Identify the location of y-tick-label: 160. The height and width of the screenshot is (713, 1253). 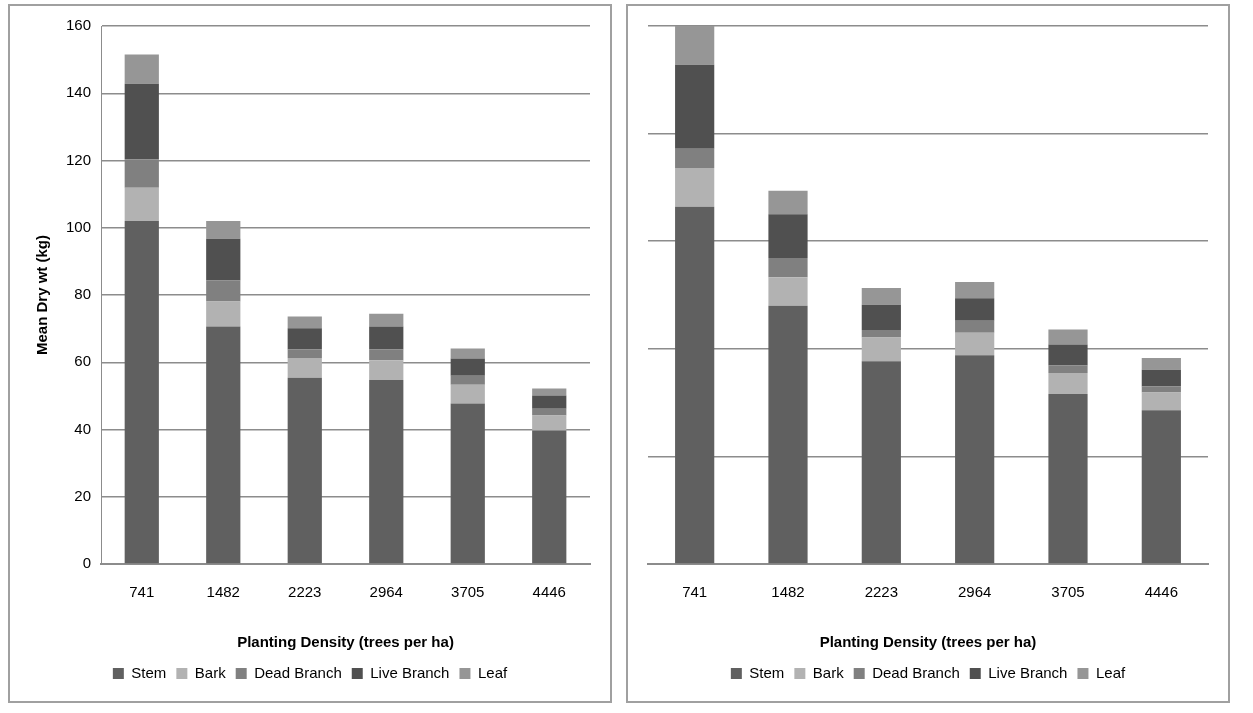
(79, 25).